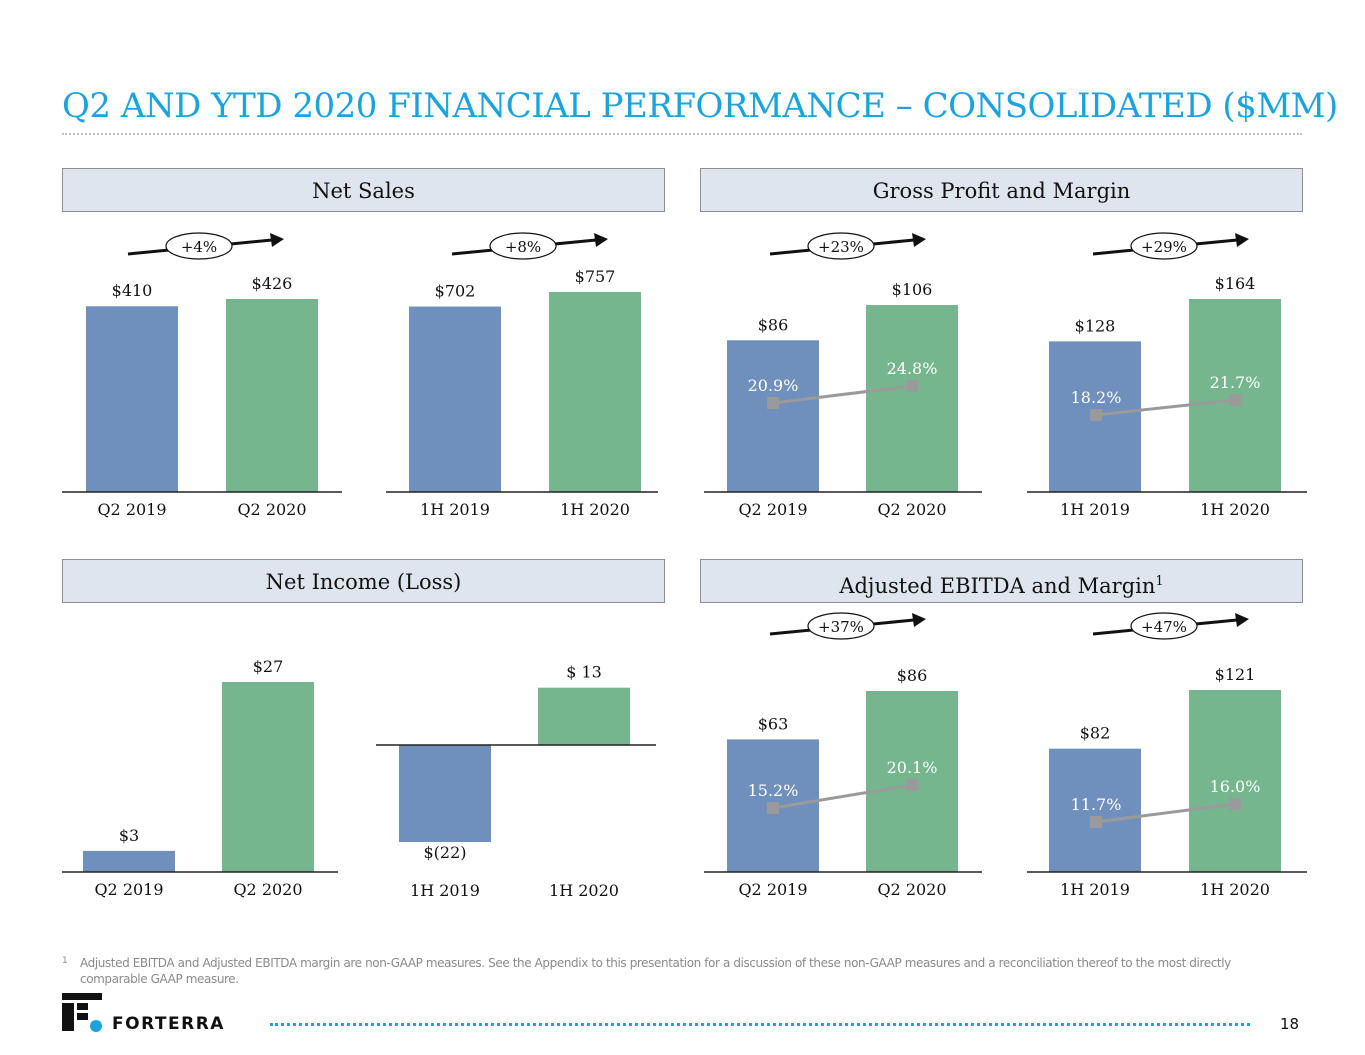  What do you see at coordinates (912, 289) in the screenshot?
I see `gross-profit-q2-value-label-2: $106` at bounding box center [912, 289].